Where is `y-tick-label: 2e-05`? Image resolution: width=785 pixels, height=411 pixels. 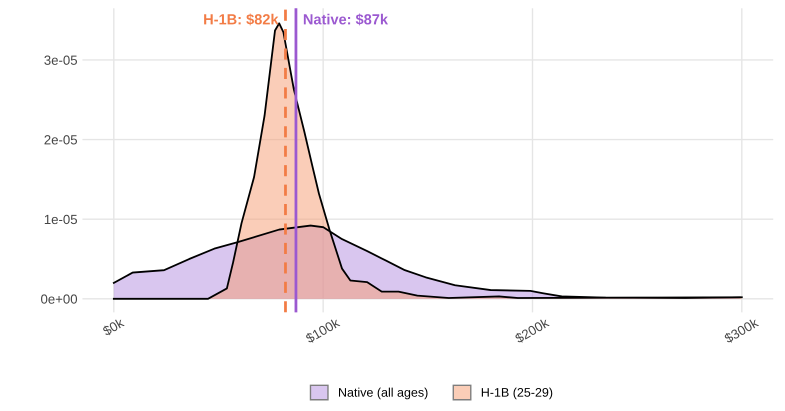
y-tick-label: 2e-05 is located at coordinates (61, 139).